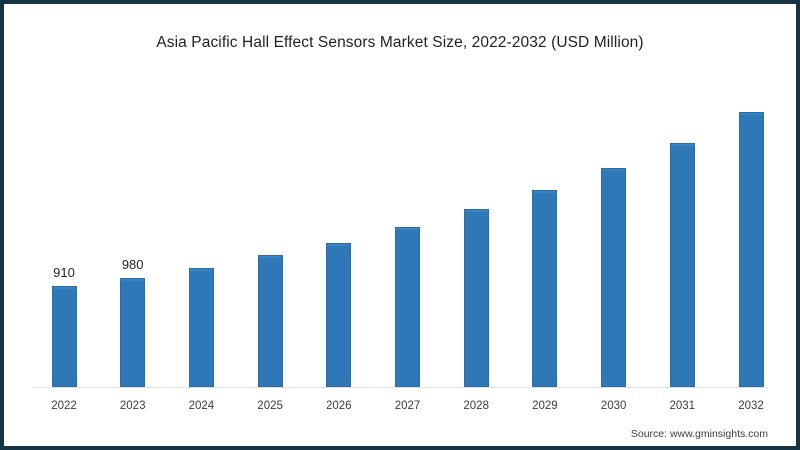 The image size is (800, 450). I want to click on x-tick-2027: 2027, so click(407, 406).